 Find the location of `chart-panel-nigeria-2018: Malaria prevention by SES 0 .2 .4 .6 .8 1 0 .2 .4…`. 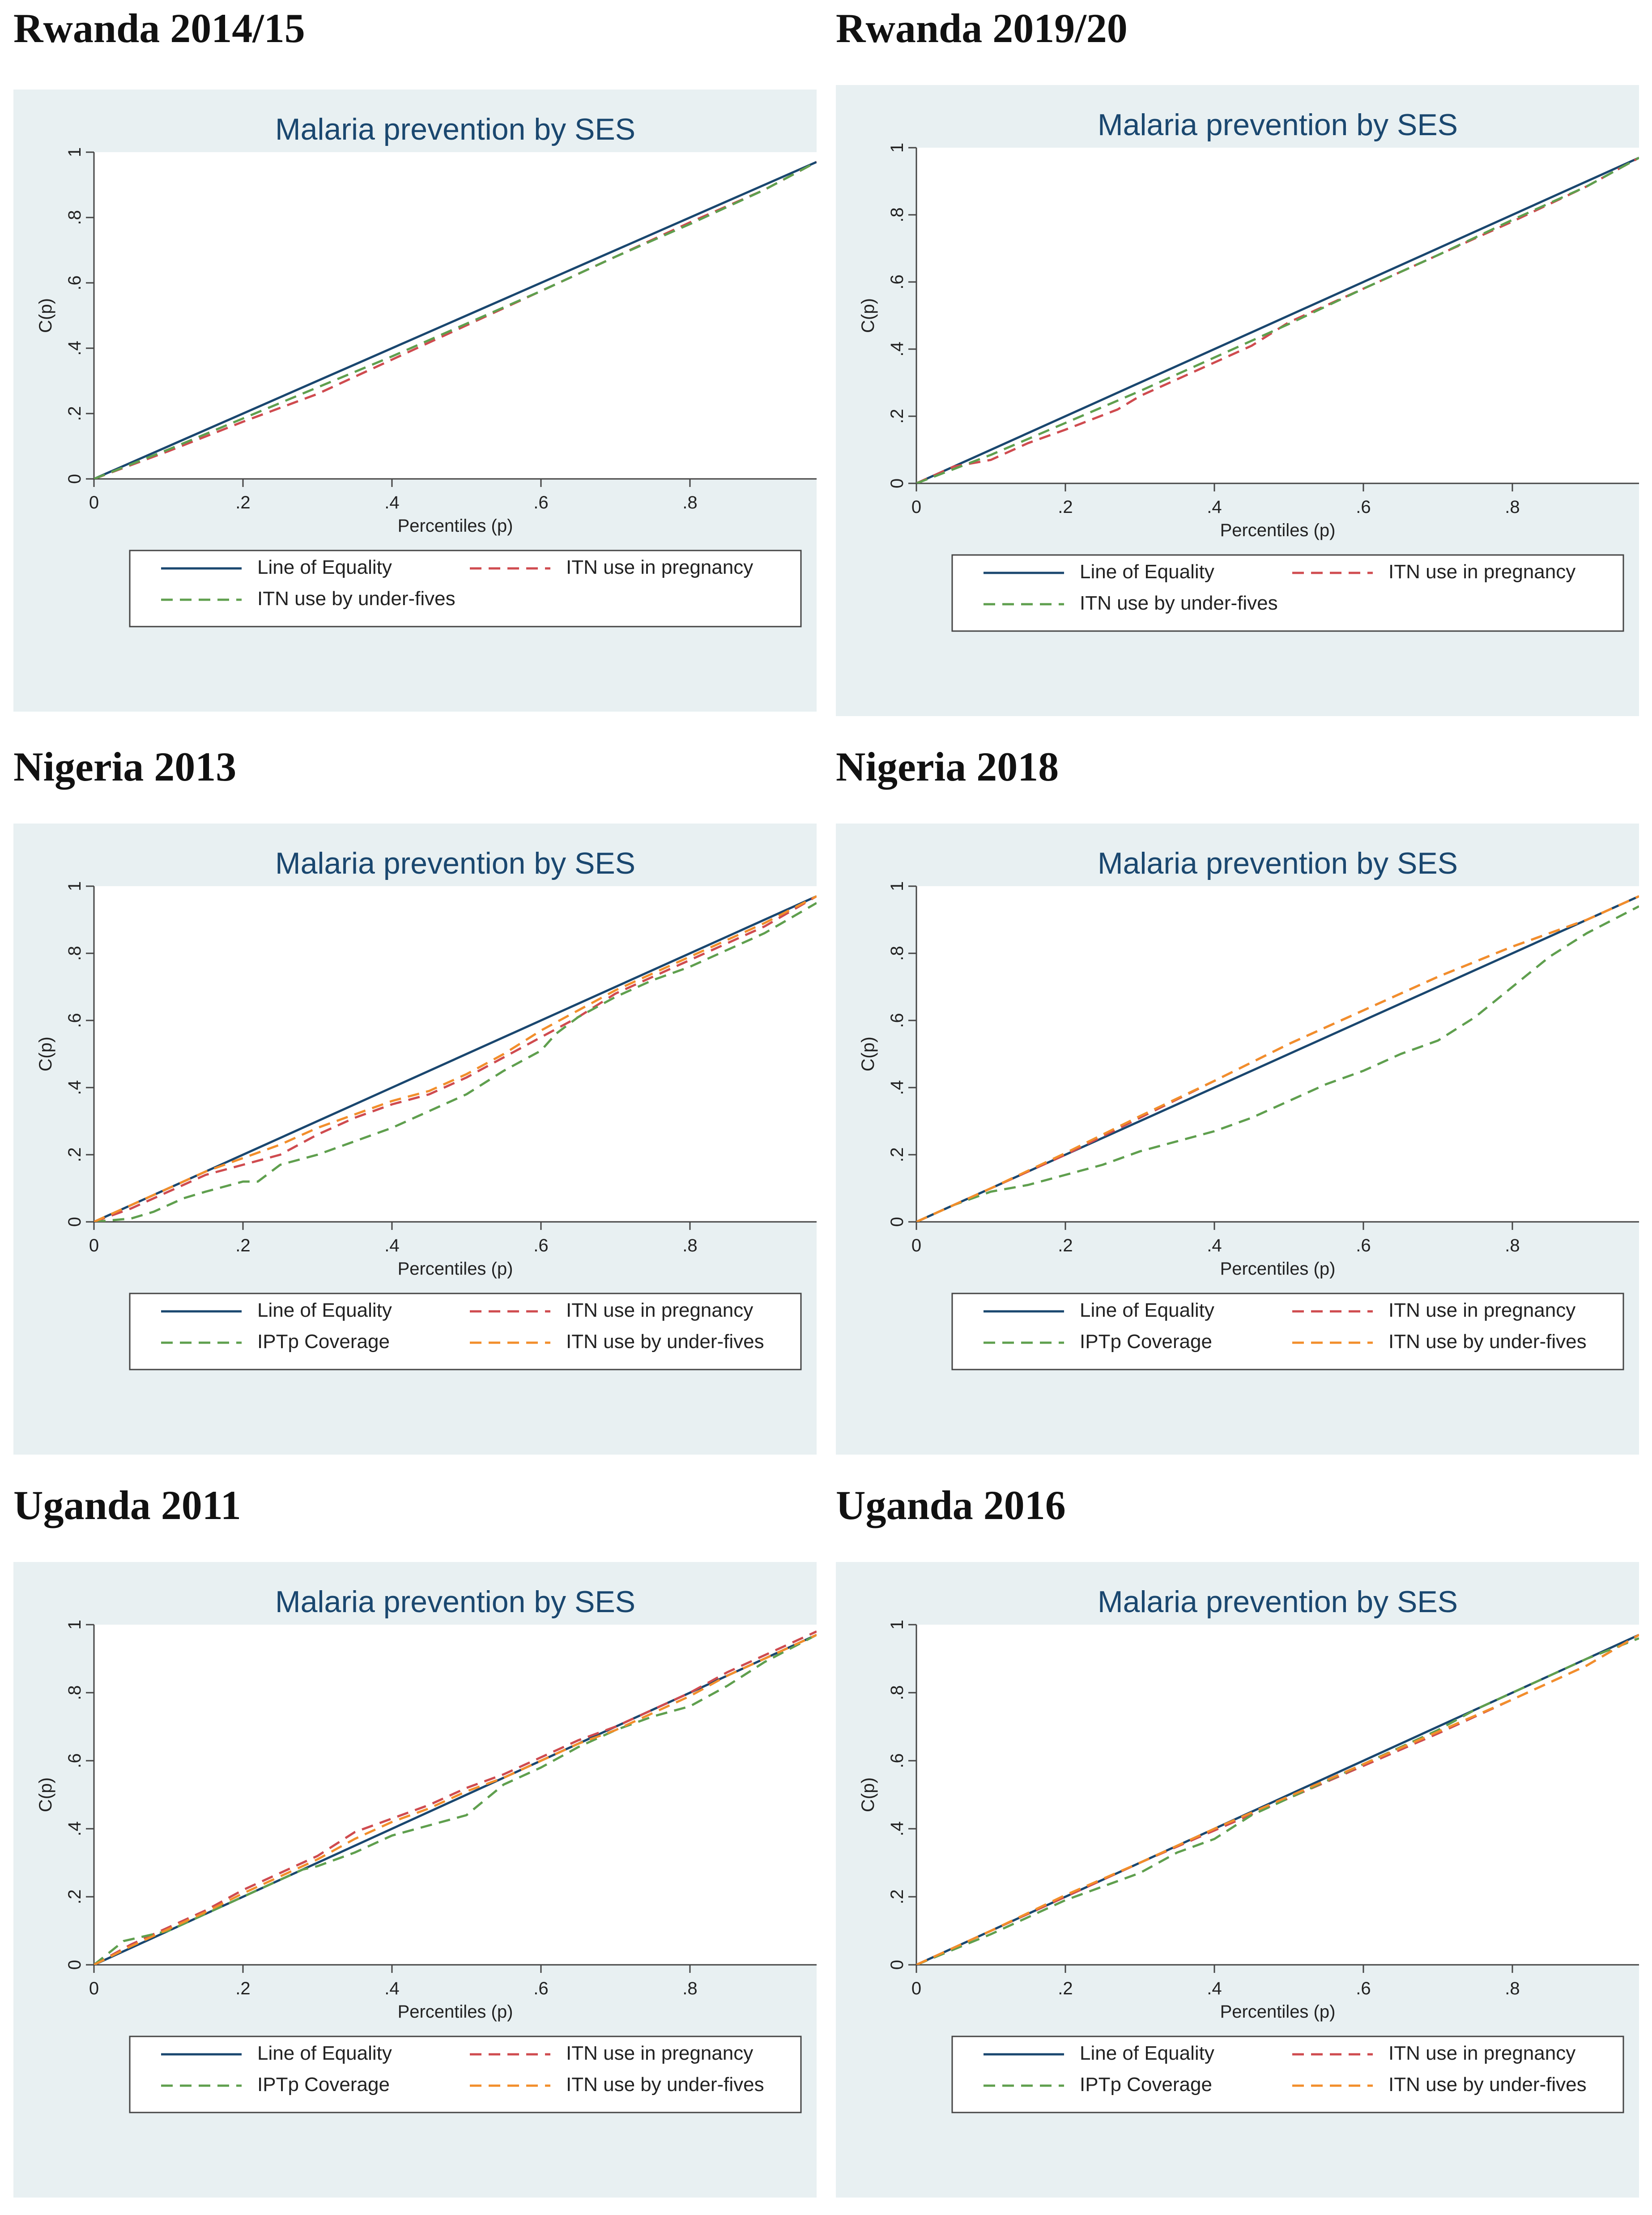

chart-panel-nigeria-2018: Malaria prevention by SES 0 .2 .4 .6 .8 1 0 .2 .4… is located at coordinates (1237, 1140).